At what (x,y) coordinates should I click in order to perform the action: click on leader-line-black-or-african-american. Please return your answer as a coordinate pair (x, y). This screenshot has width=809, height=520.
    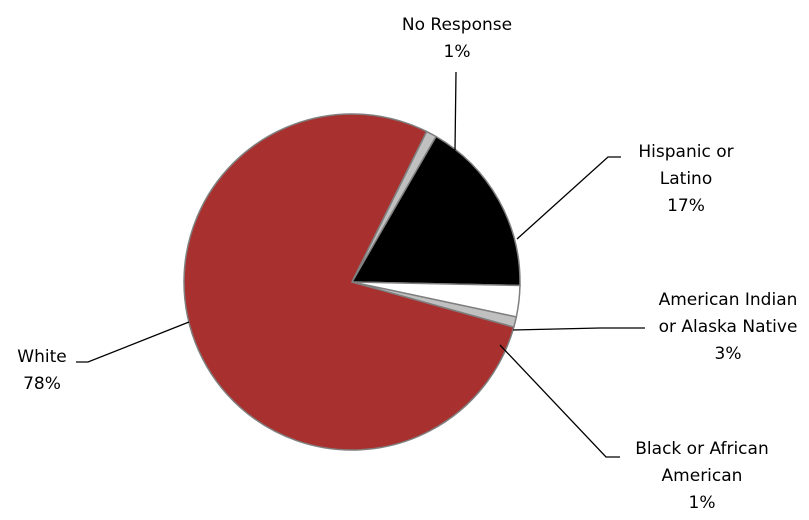
    Looking at the image, I should click on (559, 401).